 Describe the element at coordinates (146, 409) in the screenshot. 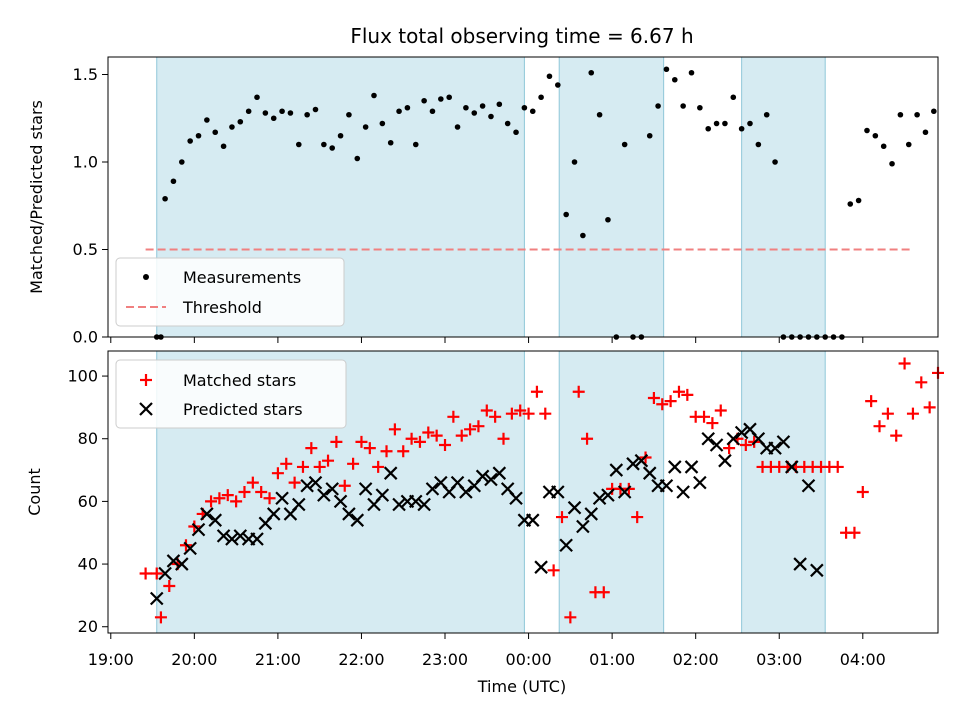

I see `legend-predicted-marker` at that location.